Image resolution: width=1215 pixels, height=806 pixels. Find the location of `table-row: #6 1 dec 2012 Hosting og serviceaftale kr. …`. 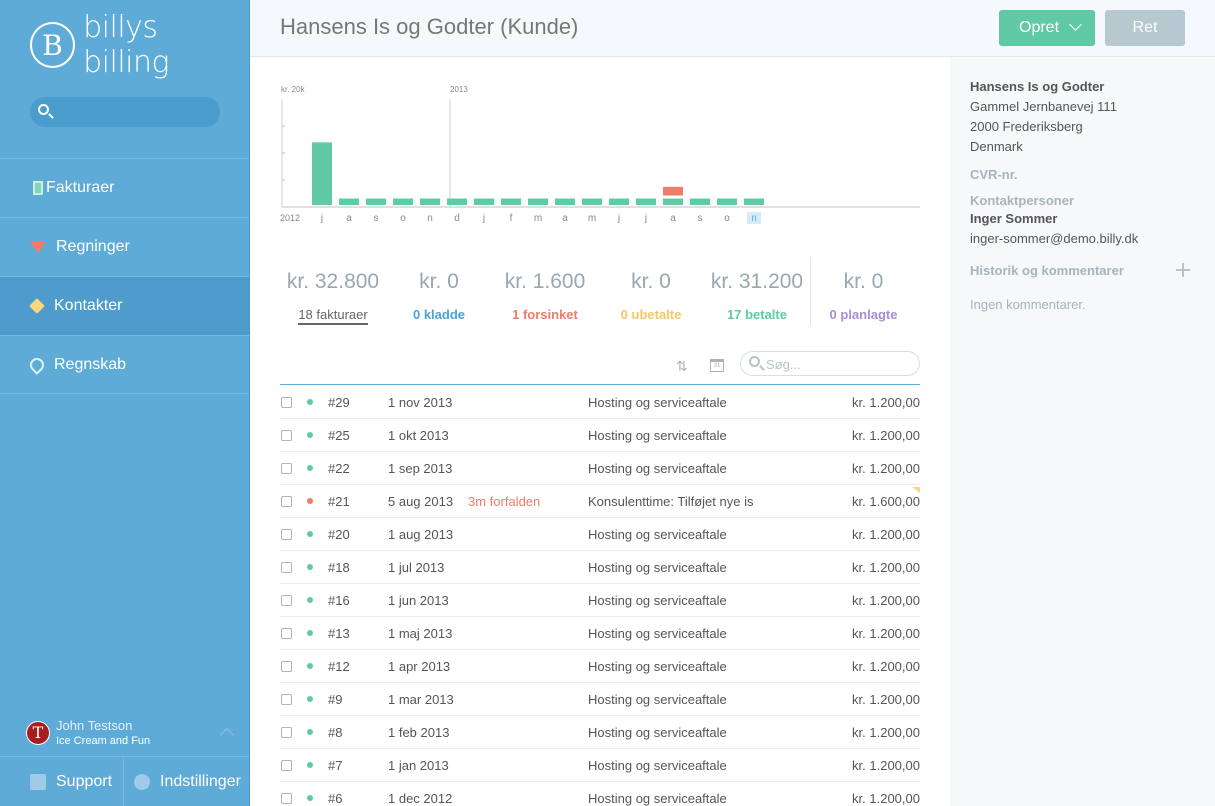

table-row: #6 1 dec 2012 Hosting og serviceaftale kr. … is located at coordinates (600, 794).